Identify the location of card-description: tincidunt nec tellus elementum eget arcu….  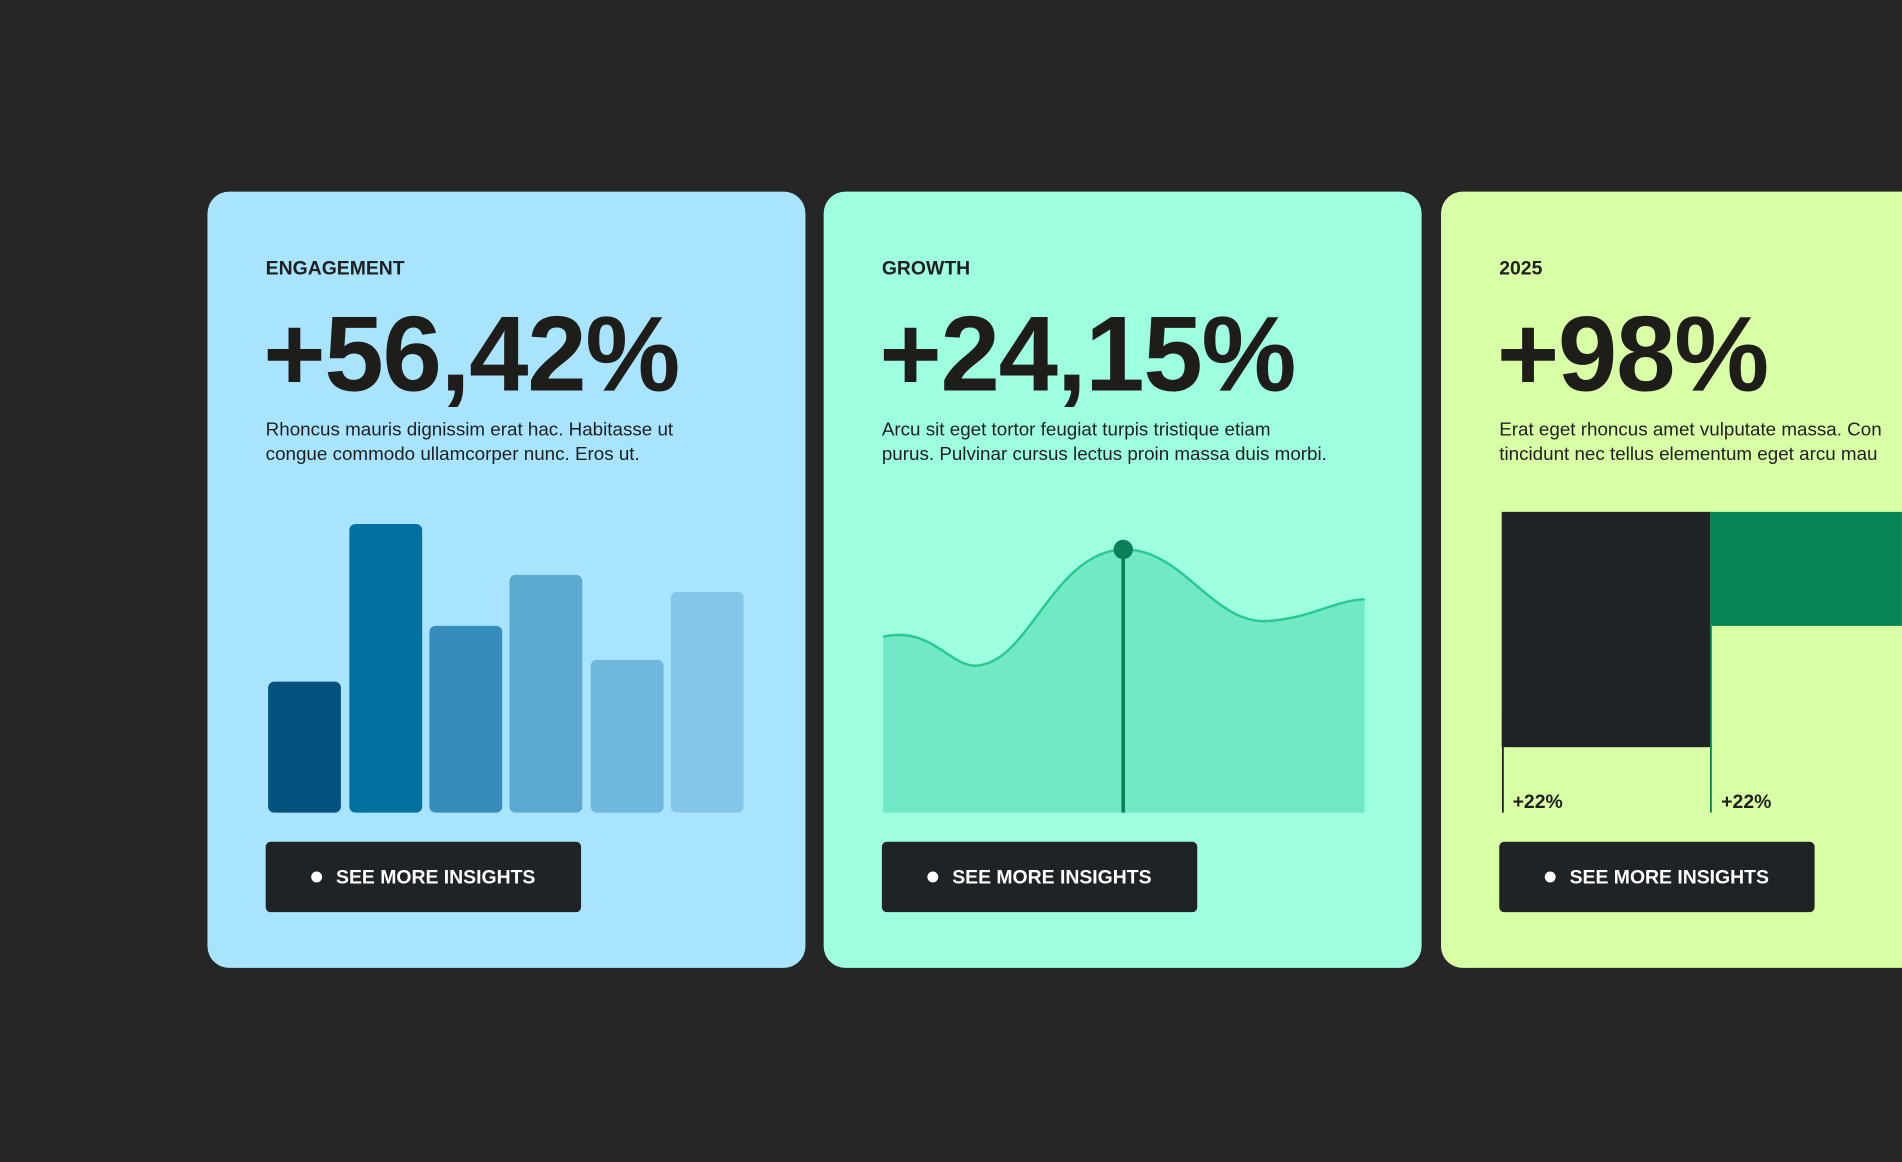
(1688, 453).